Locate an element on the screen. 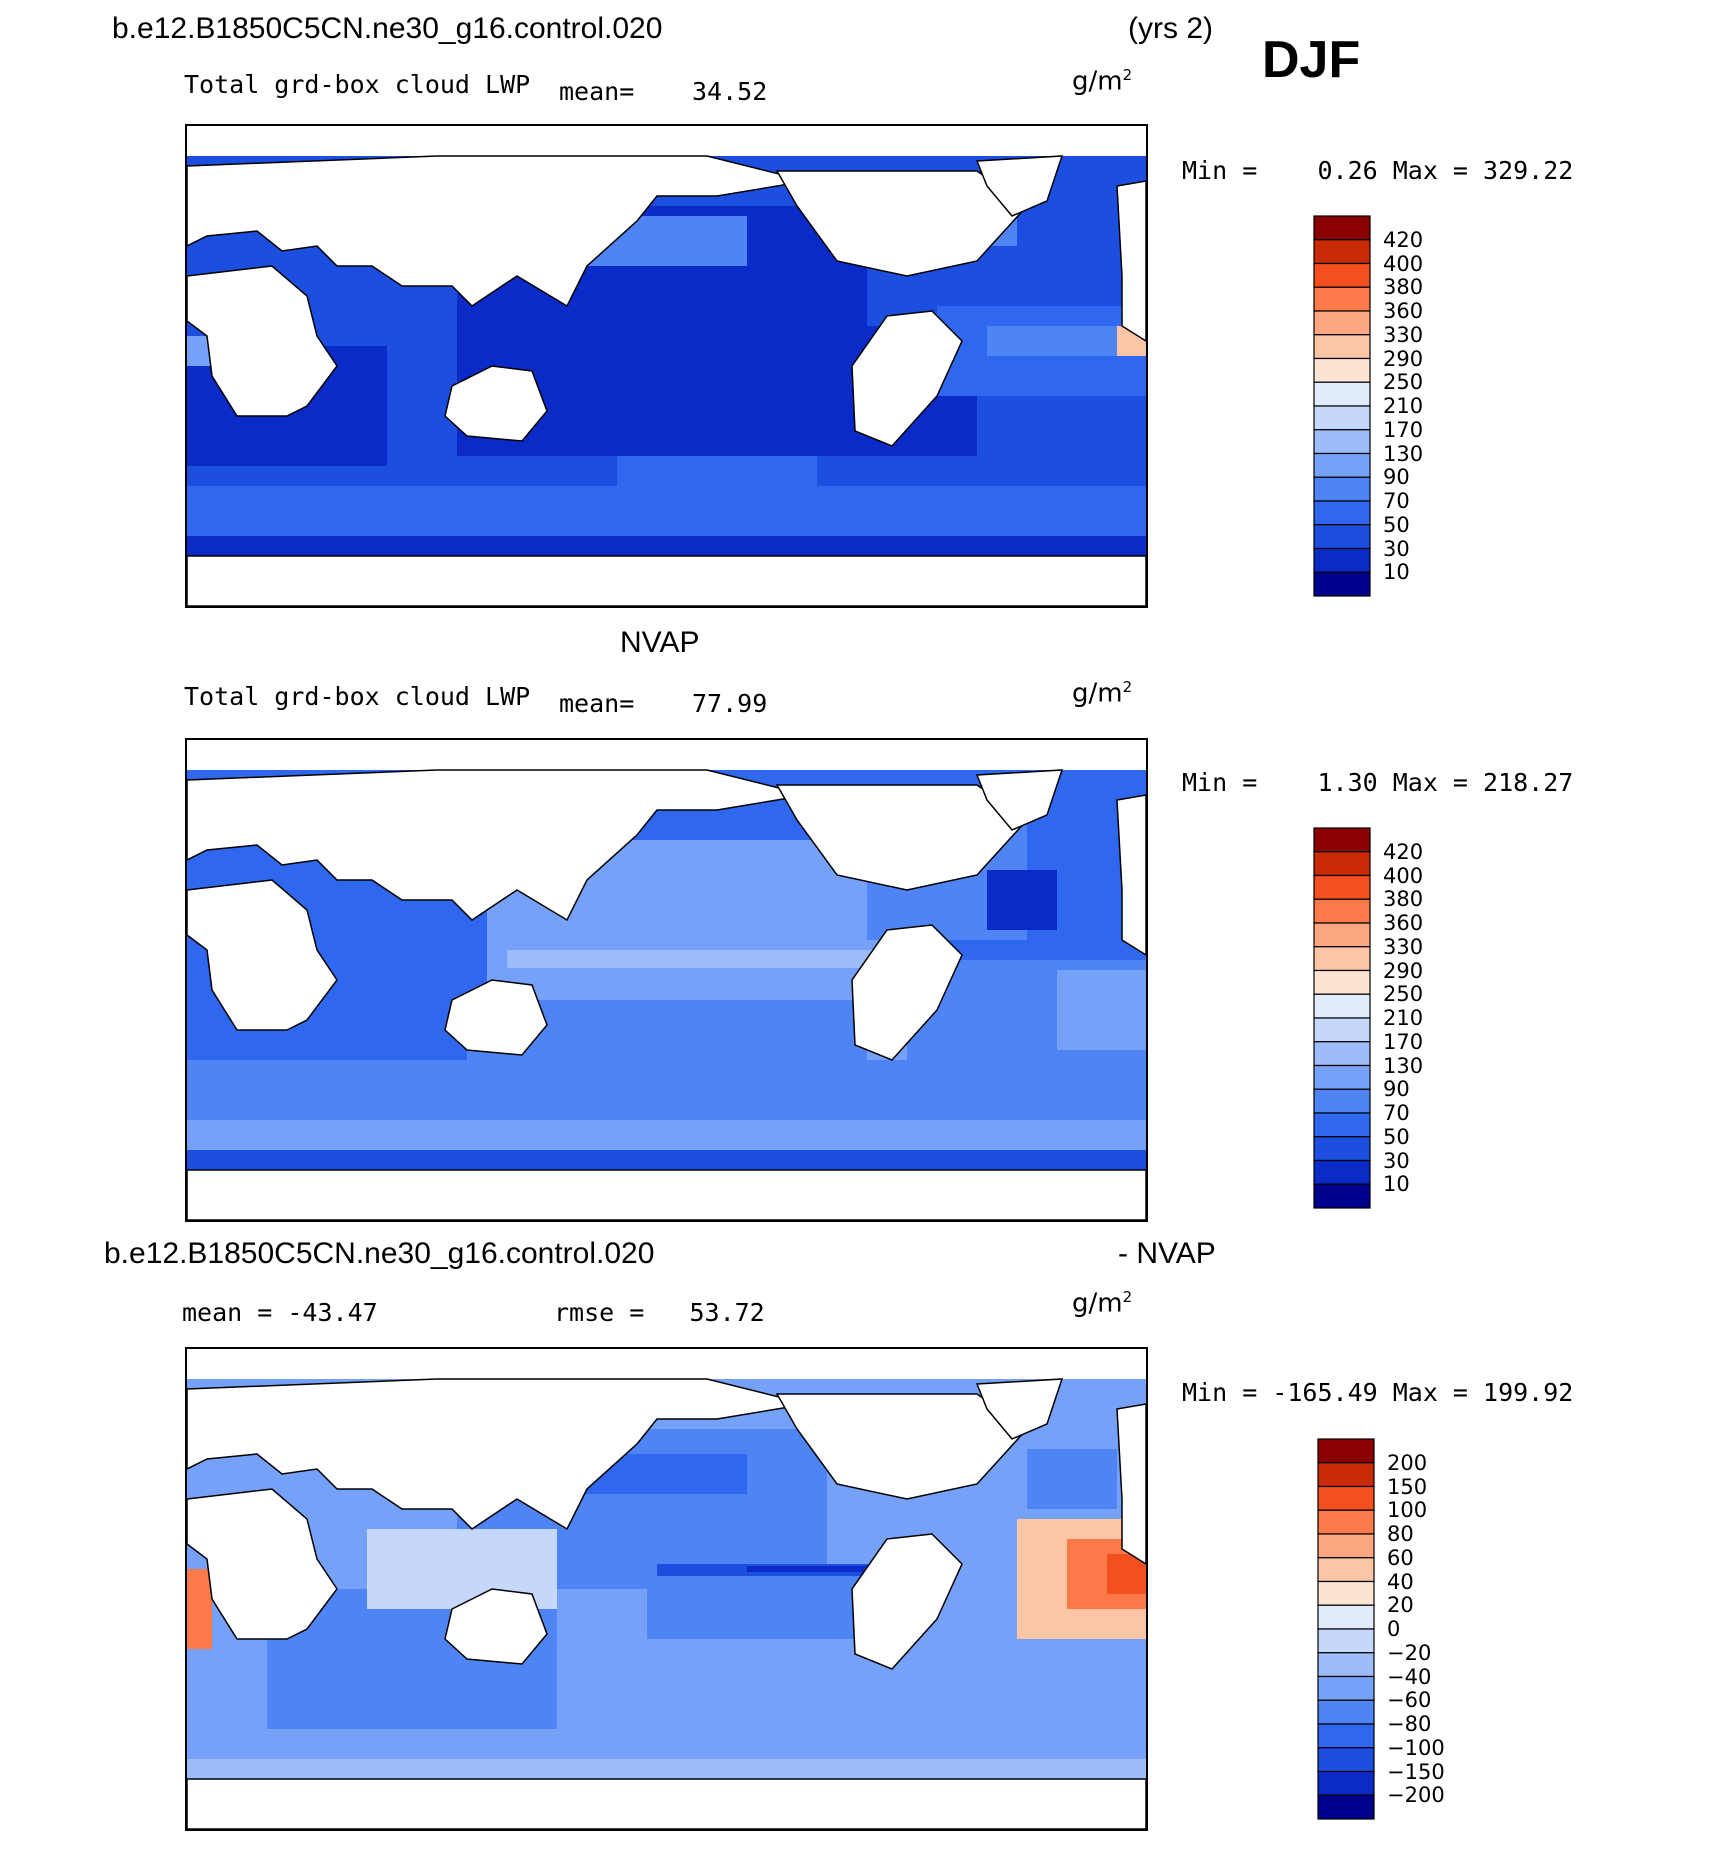 Image resolution: width=1710 pixels, height=1858 pixels. panel2-map-svg is located at coordinates (666, 994).